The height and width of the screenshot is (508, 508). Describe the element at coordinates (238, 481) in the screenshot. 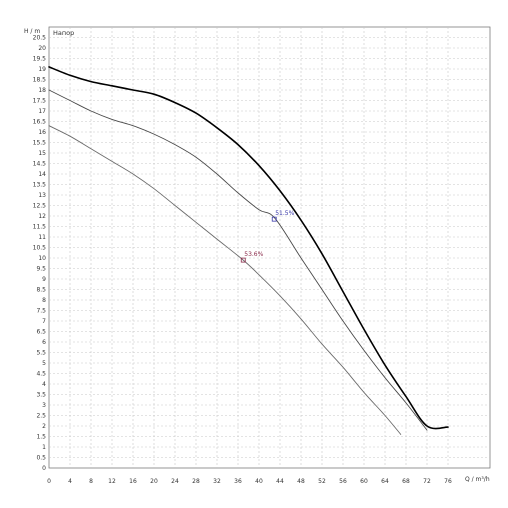

I see `x-tick-label: 36` at that location.